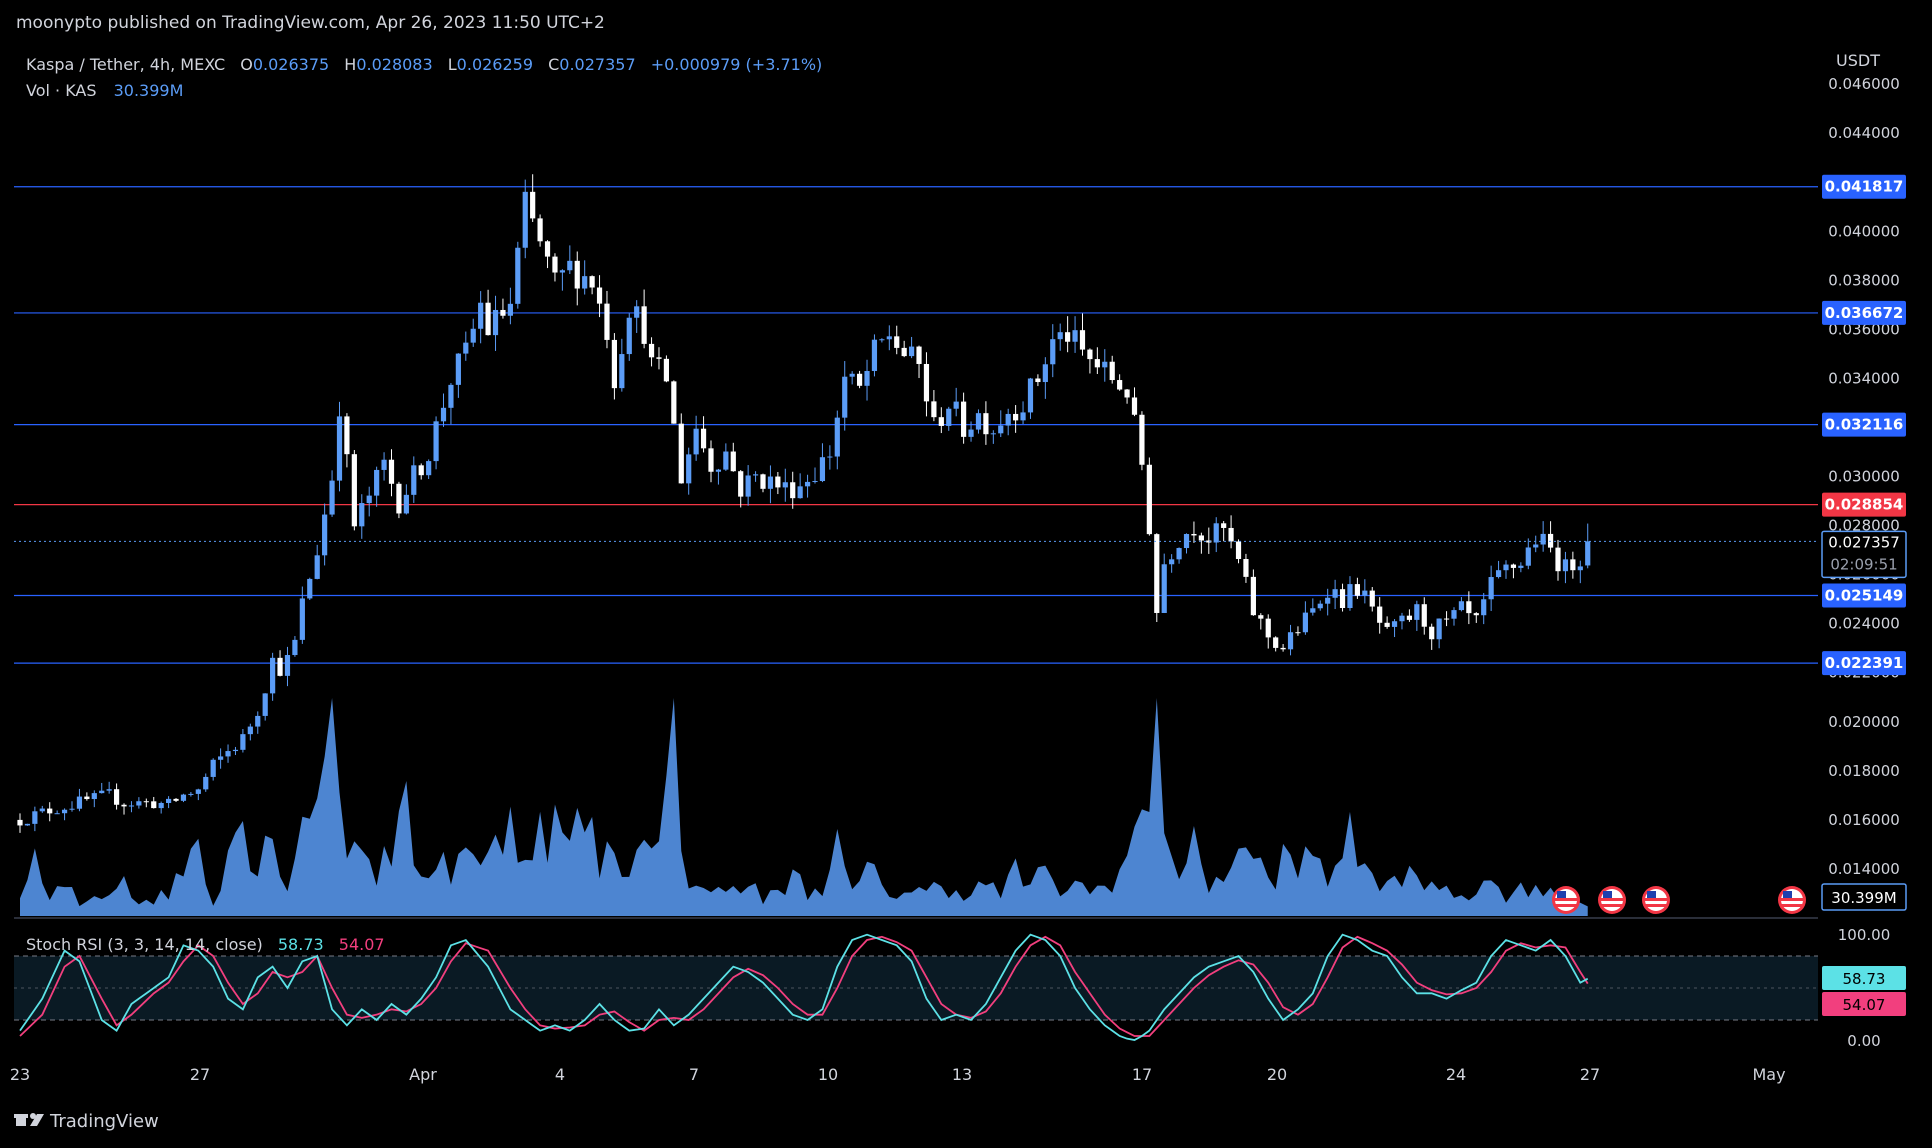 This screenshot has width=1932, height=1148. I want to click on current-price-value: 0.027357, so click(1864, 542).